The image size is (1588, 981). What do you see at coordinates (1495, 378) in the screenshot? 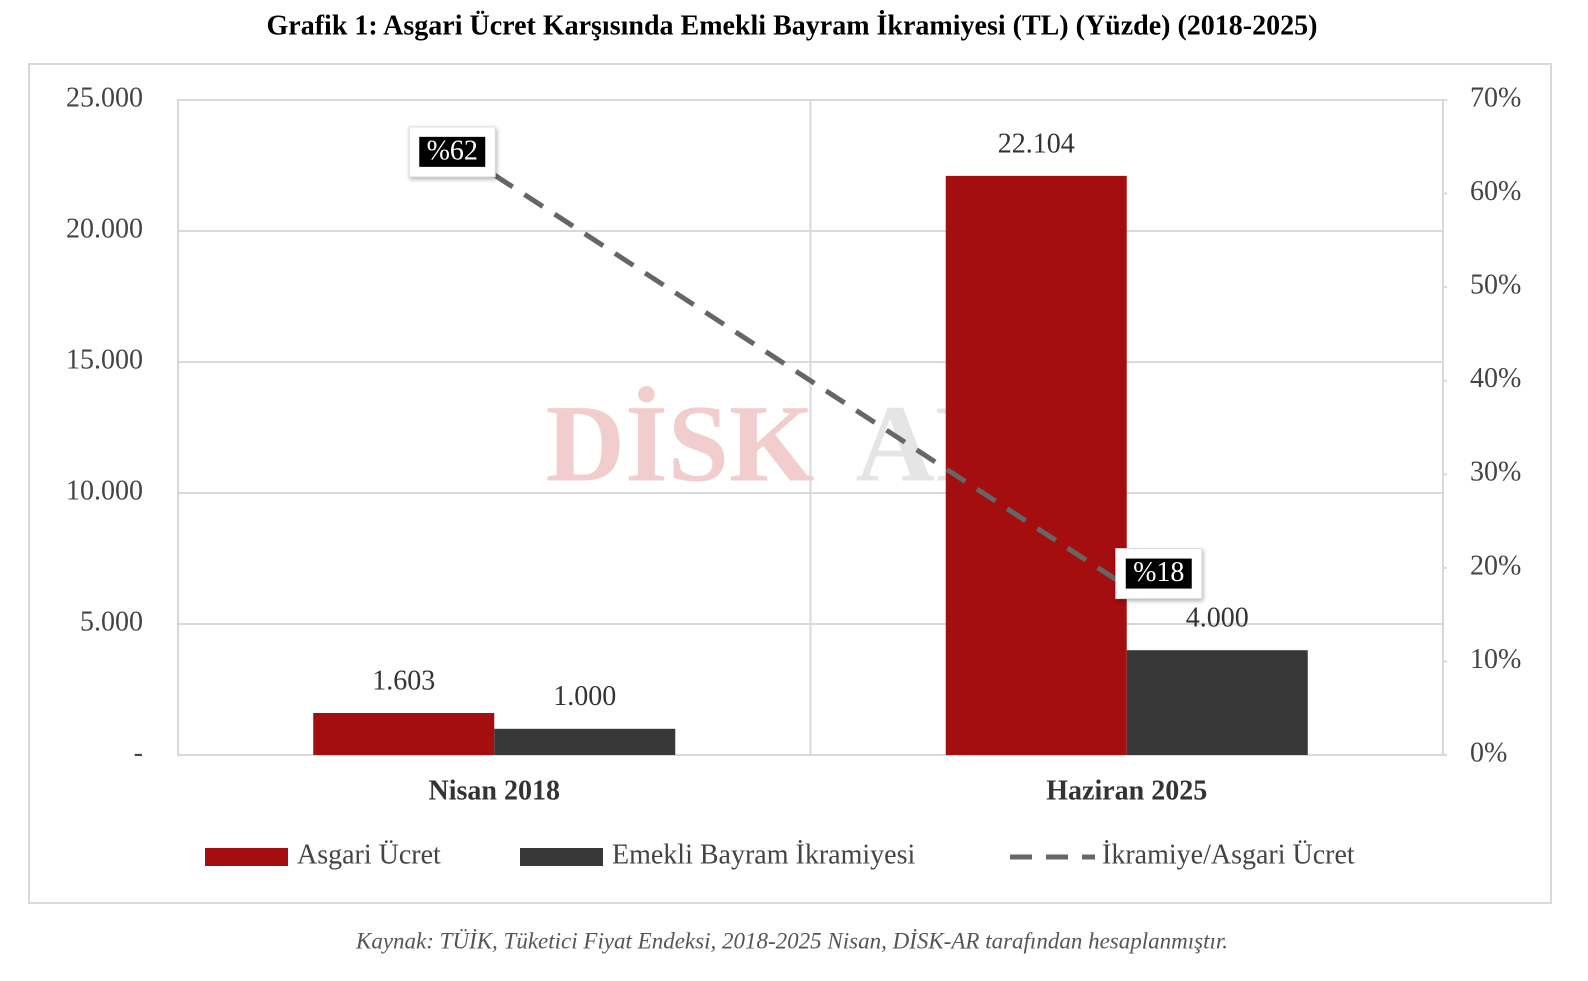
I see `y2-tick-label: 40%` at bounding box center [1495, 378].